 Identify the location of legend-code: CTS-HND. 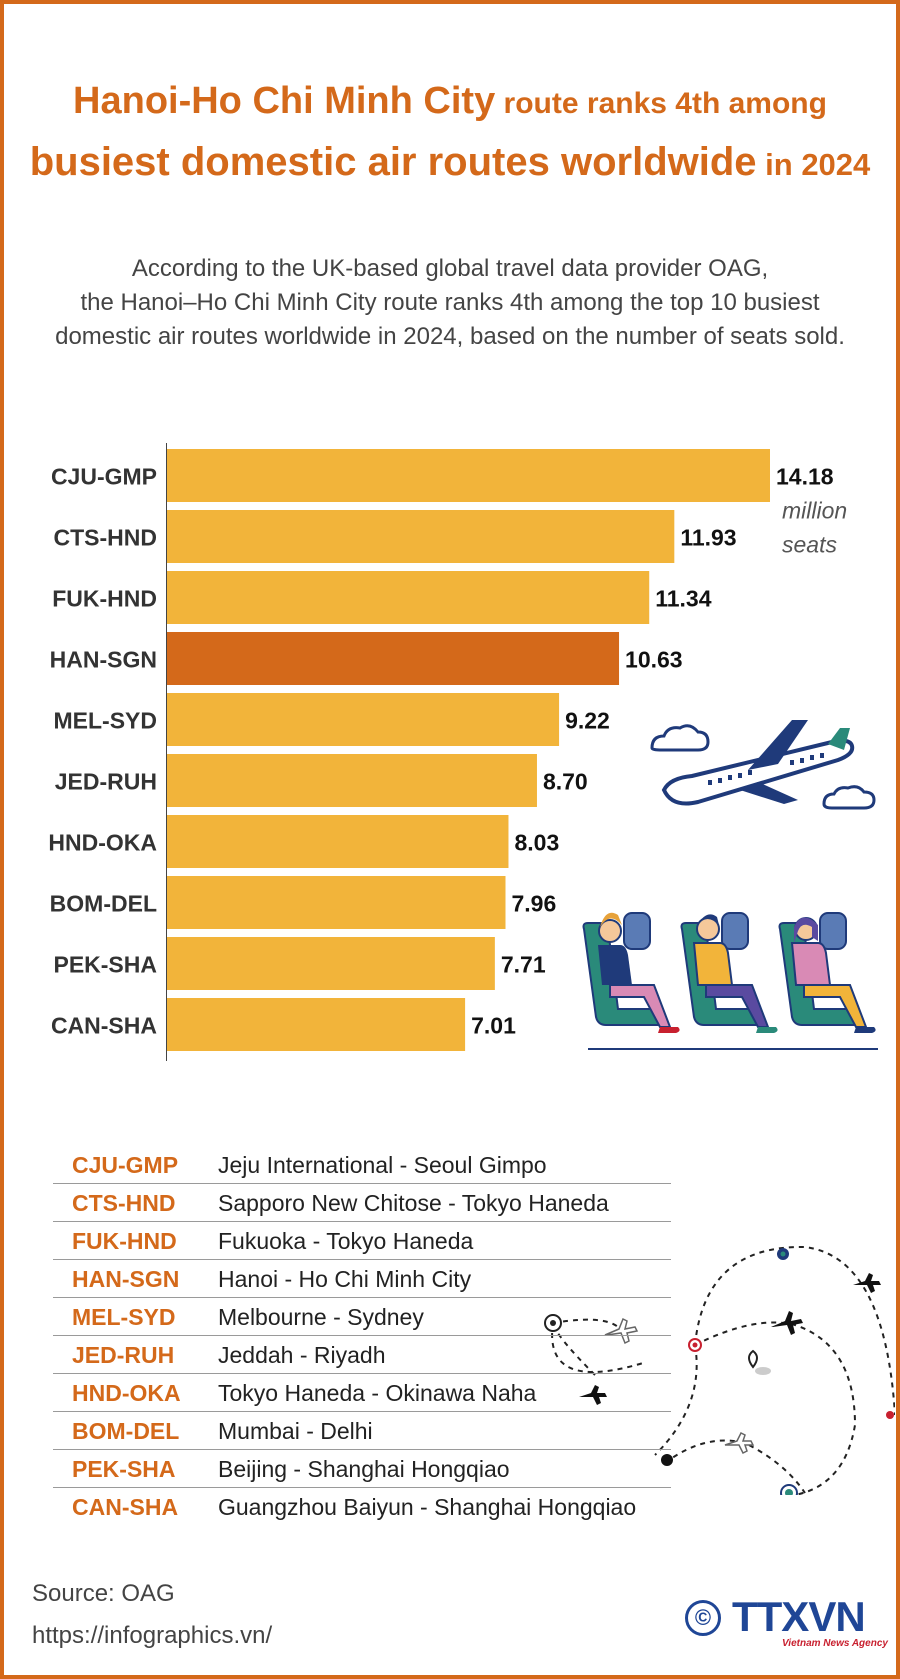
(124, 1203).